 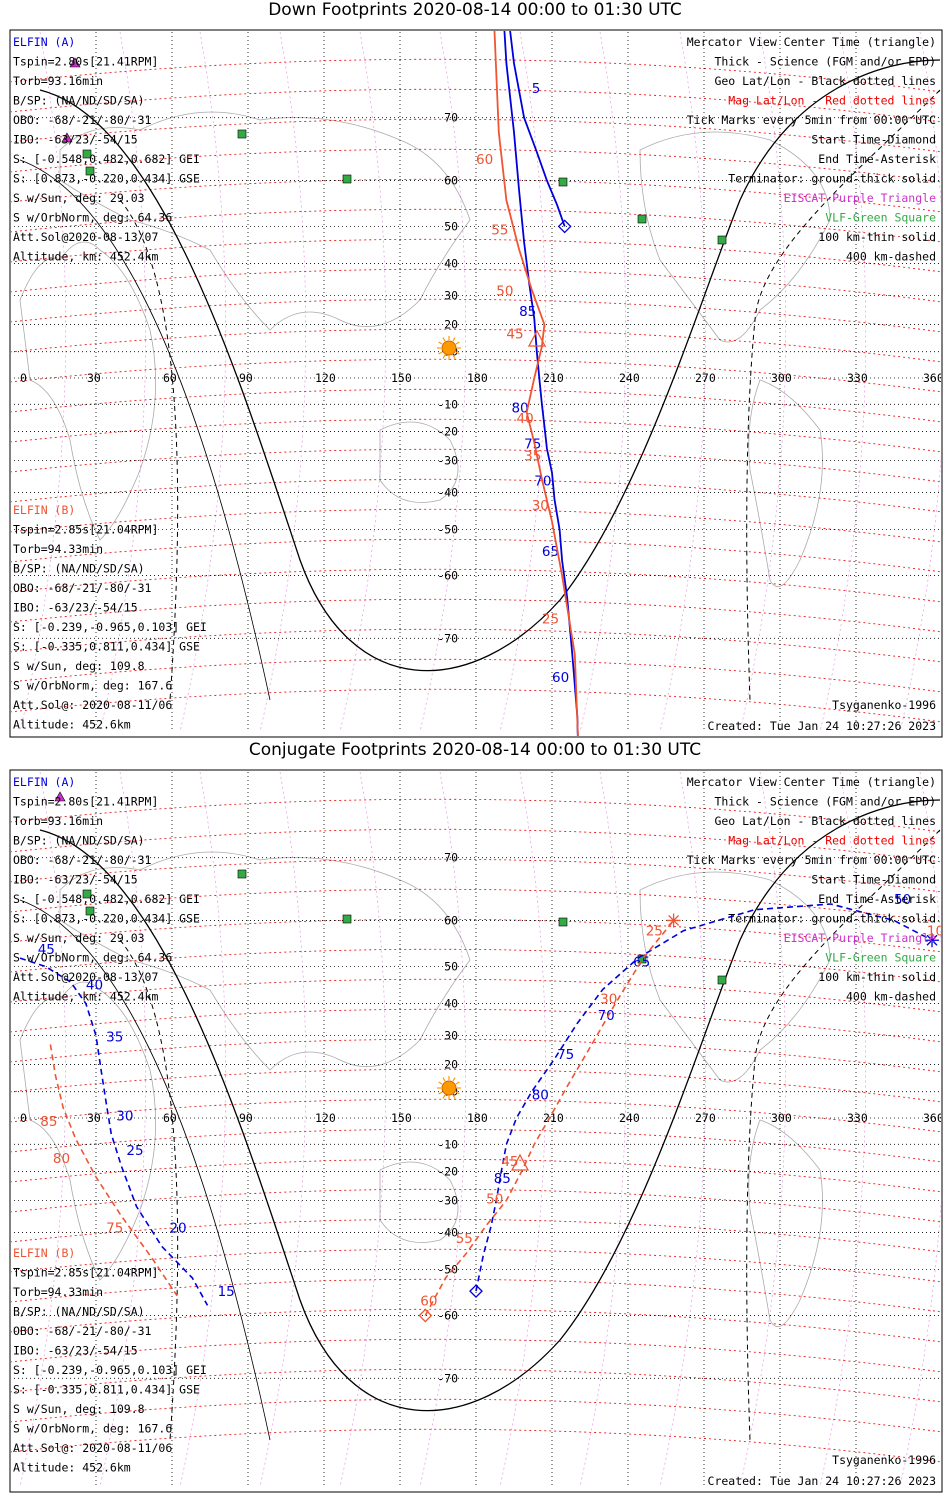 I want to click on lat-tick-label: -50, so click(x=447, y=530).